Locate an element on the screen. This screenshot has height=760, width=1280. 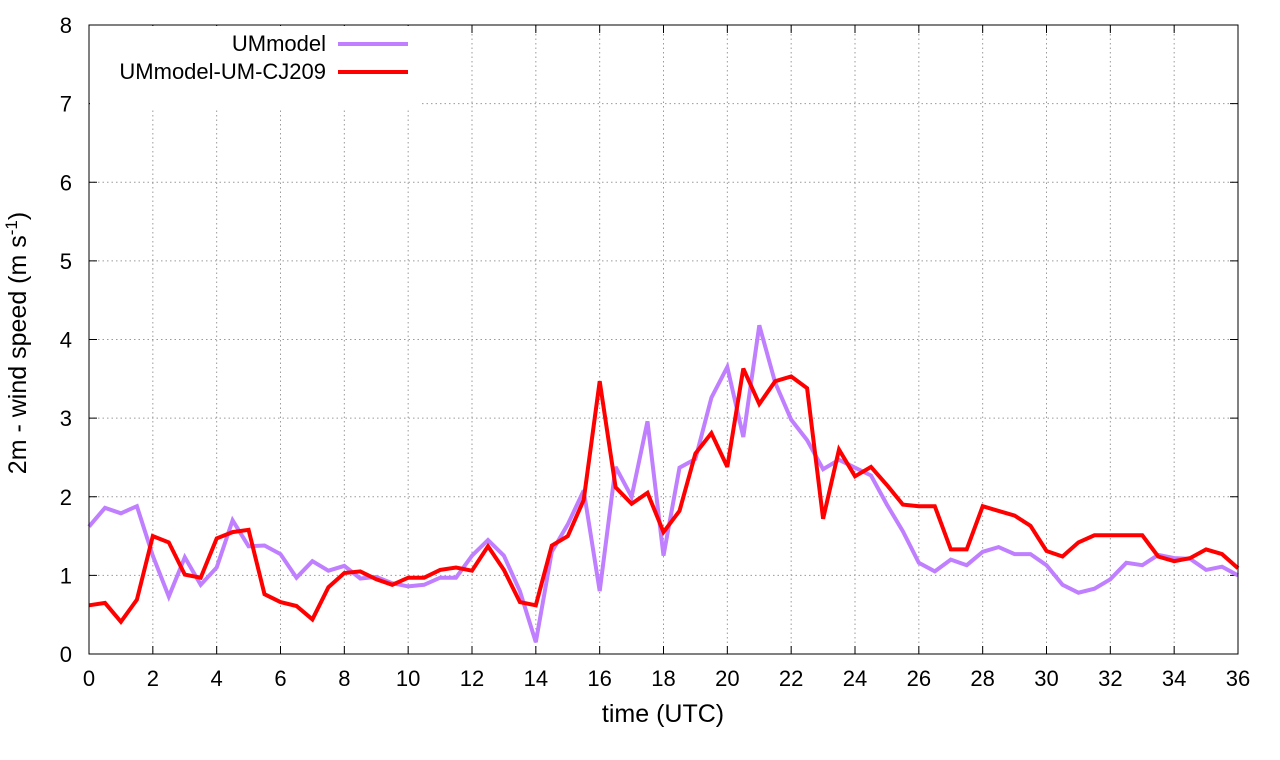
x-tick-label: 2 is located at coordinates (153, 678).